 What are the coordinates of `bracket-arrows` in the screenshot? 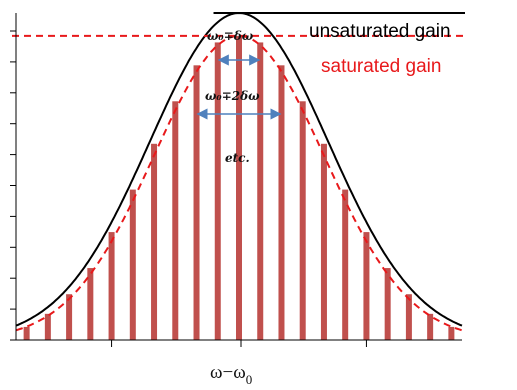 It's located at (239, 87).